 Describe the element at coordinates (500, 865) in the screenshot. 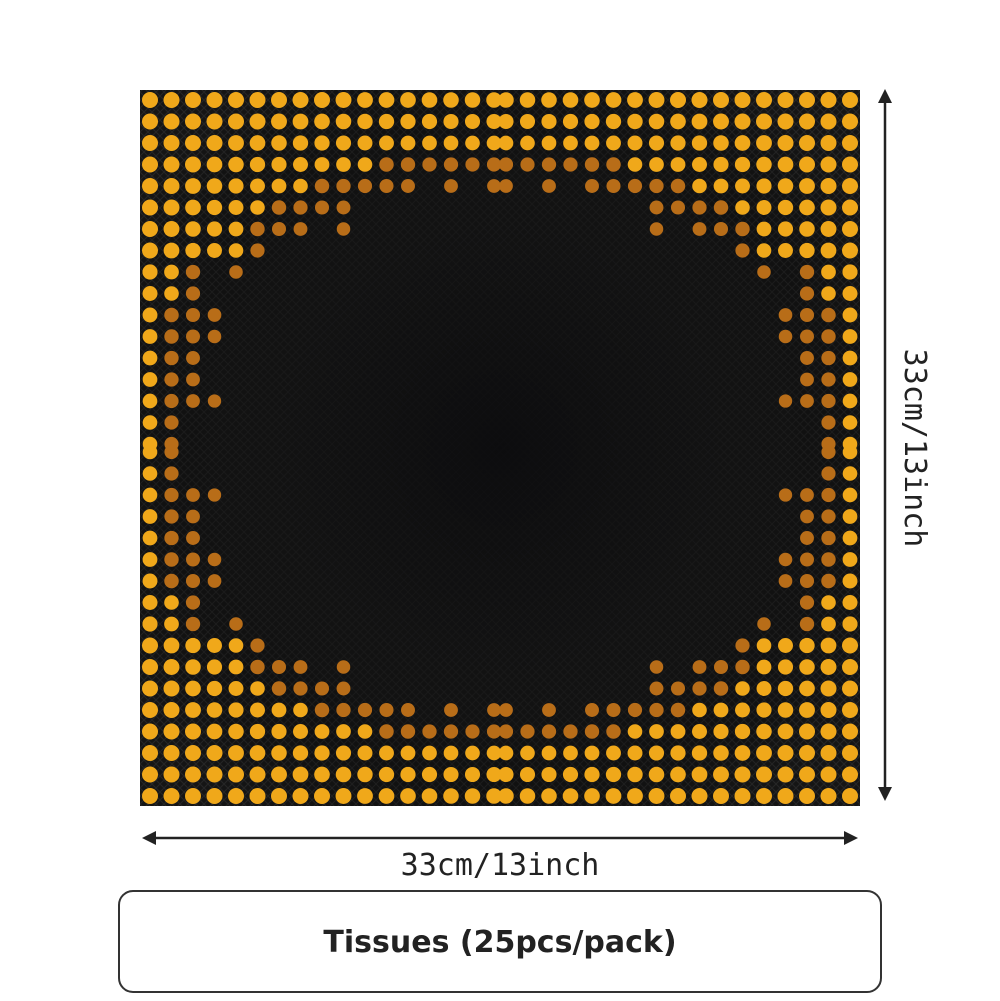

I see `width-label: 33cm/13inch` at that location.